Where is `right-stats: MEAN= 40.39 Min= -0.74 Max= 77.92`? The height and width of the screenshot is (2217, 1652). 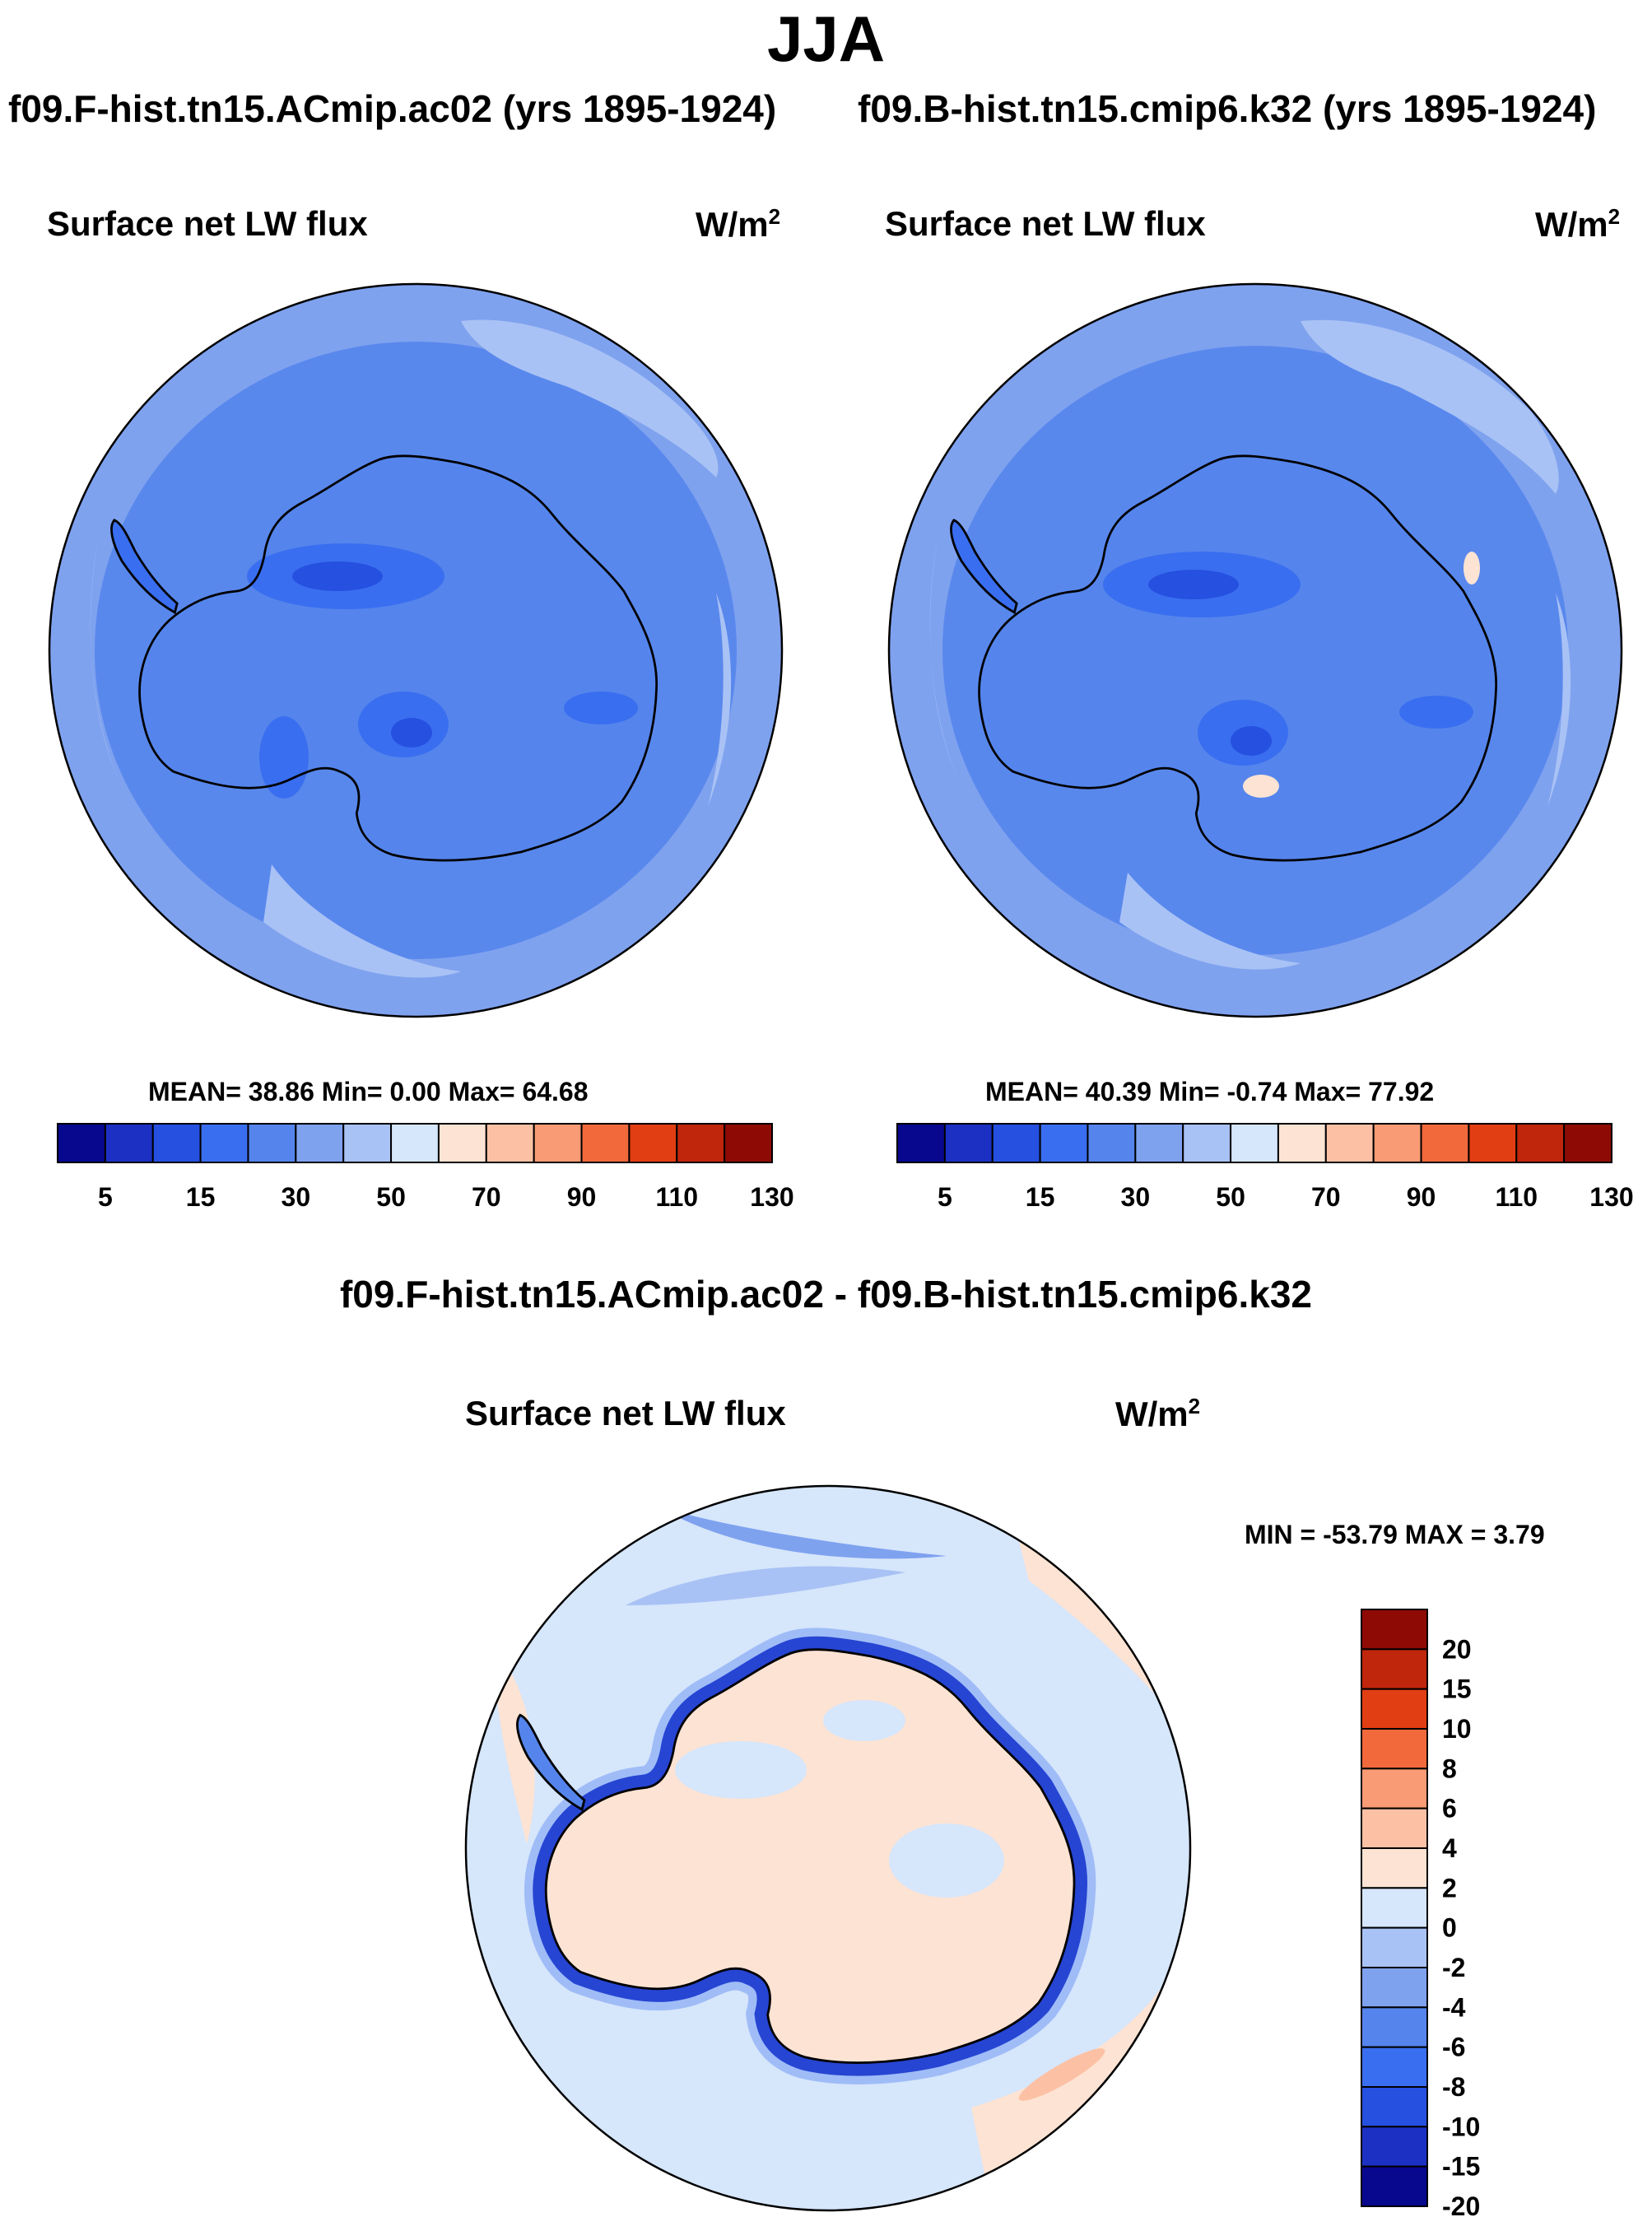 right-stats: MEAN= 40.39 Min= -0.74 Max= 77.92 is located at coordinates (1210, 1091).